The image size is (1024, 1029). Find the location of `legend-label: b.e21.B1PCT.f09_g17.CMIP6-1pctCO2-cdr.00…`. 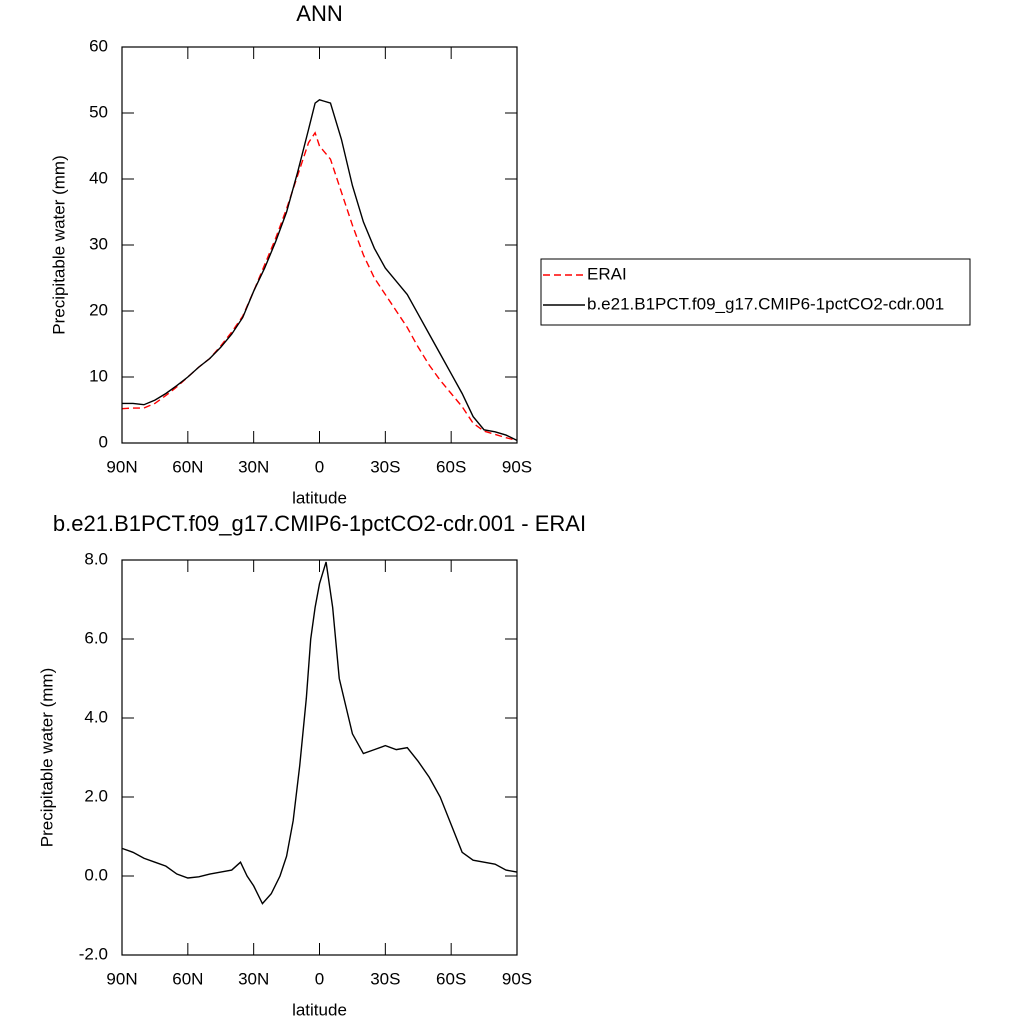

legend-label: b.e21.B1PCT.f09_g17.CMIP6-1pctCO2-cdr.00… is located at coordinates (765, 303).